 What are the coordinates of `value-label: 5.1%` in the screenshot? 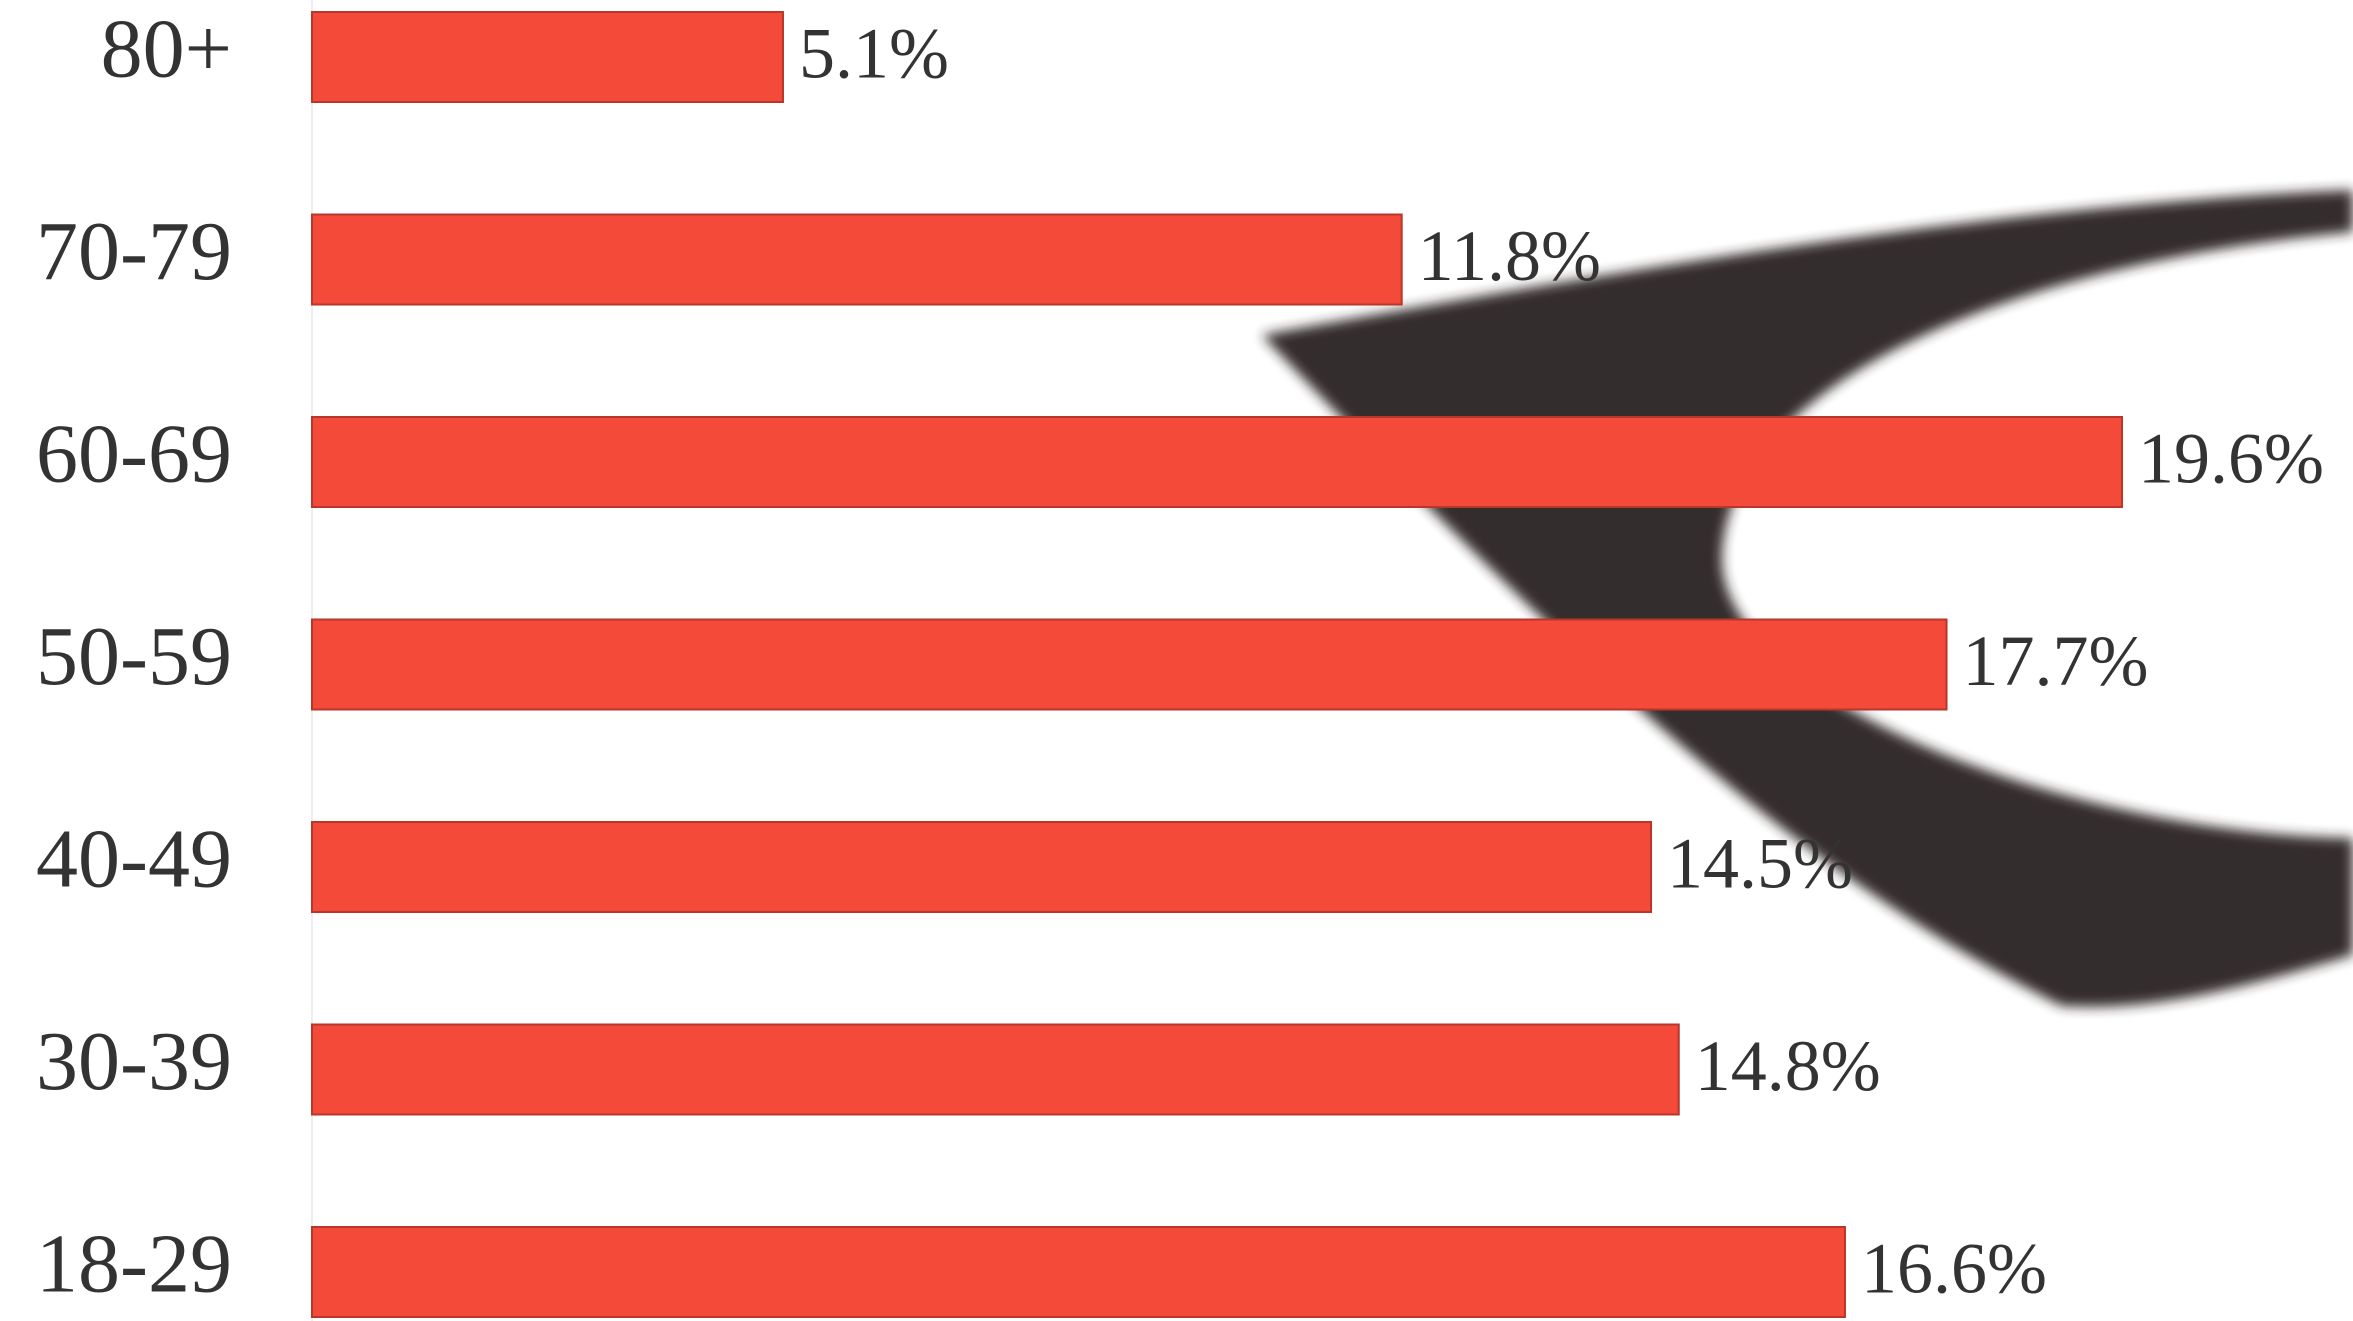 It's located at (874, 54).